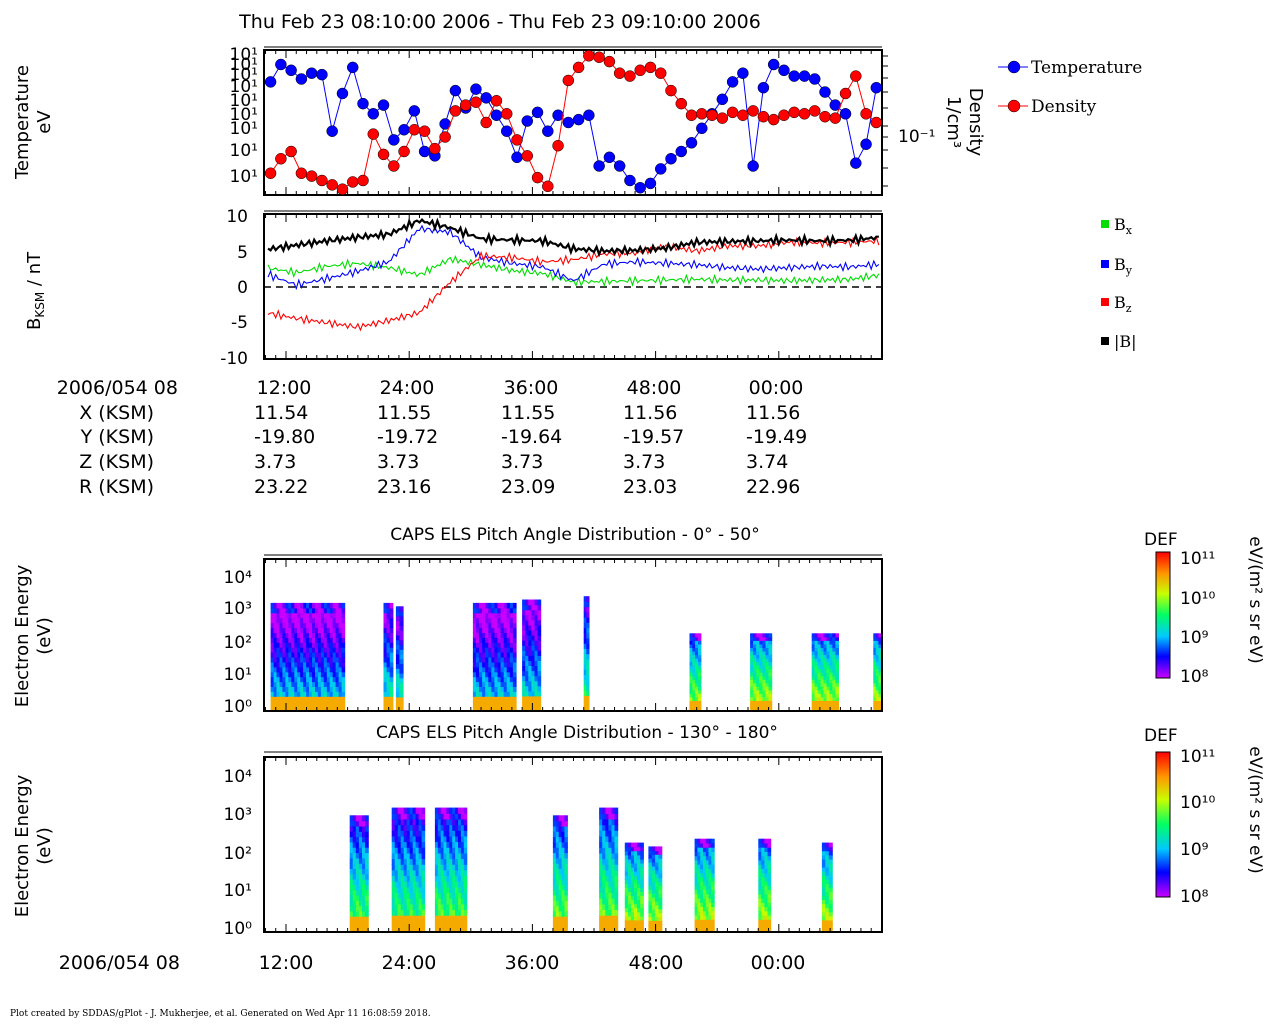  Describe the element at coordinates (1014, 67) in the screenshot. I see `legend-marker-temperature` at that location.